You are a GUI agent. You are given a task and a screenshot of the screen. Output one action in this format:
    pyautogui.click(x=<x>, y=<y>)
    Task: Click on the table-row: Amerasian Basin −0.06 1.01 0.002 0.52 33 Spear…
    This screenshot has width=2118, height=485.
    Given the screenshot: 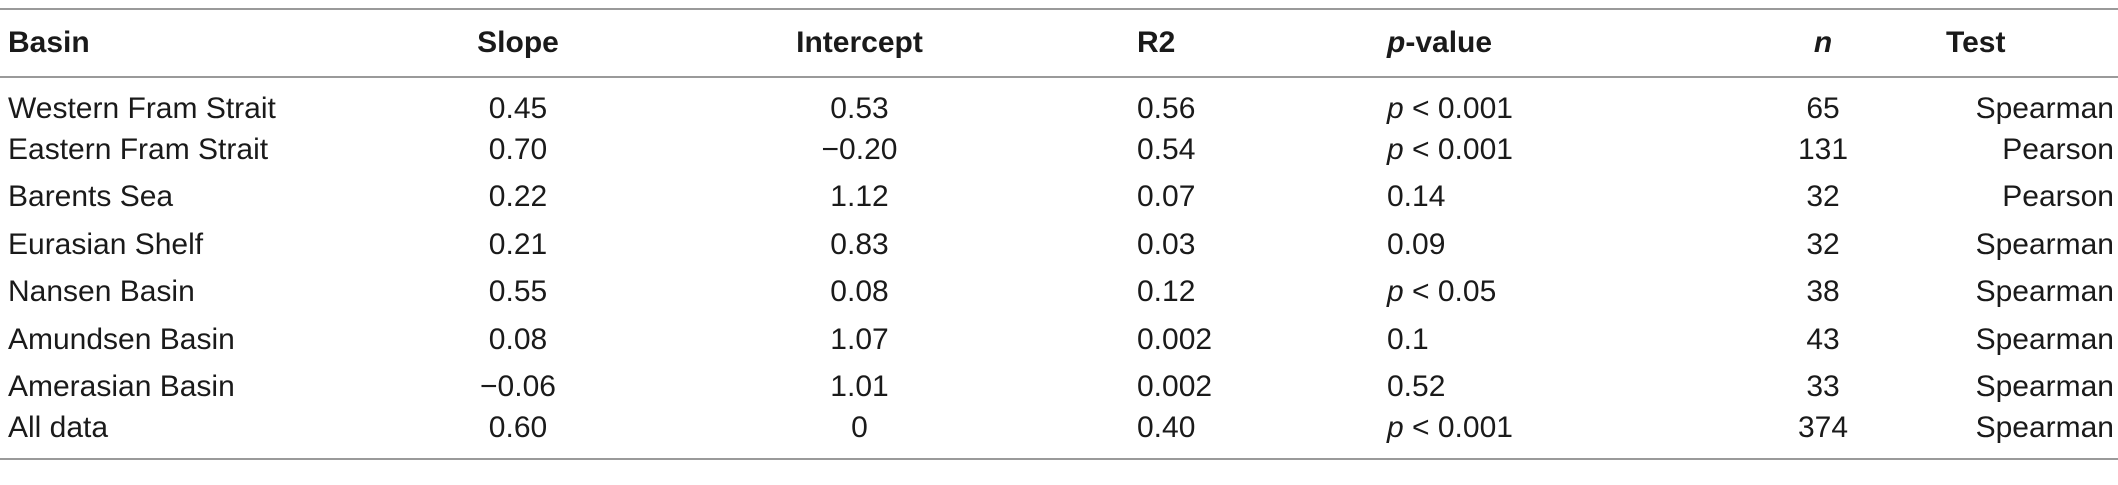 What is the action you would take?
    pyautogui.click(x=1059, y=388)
    